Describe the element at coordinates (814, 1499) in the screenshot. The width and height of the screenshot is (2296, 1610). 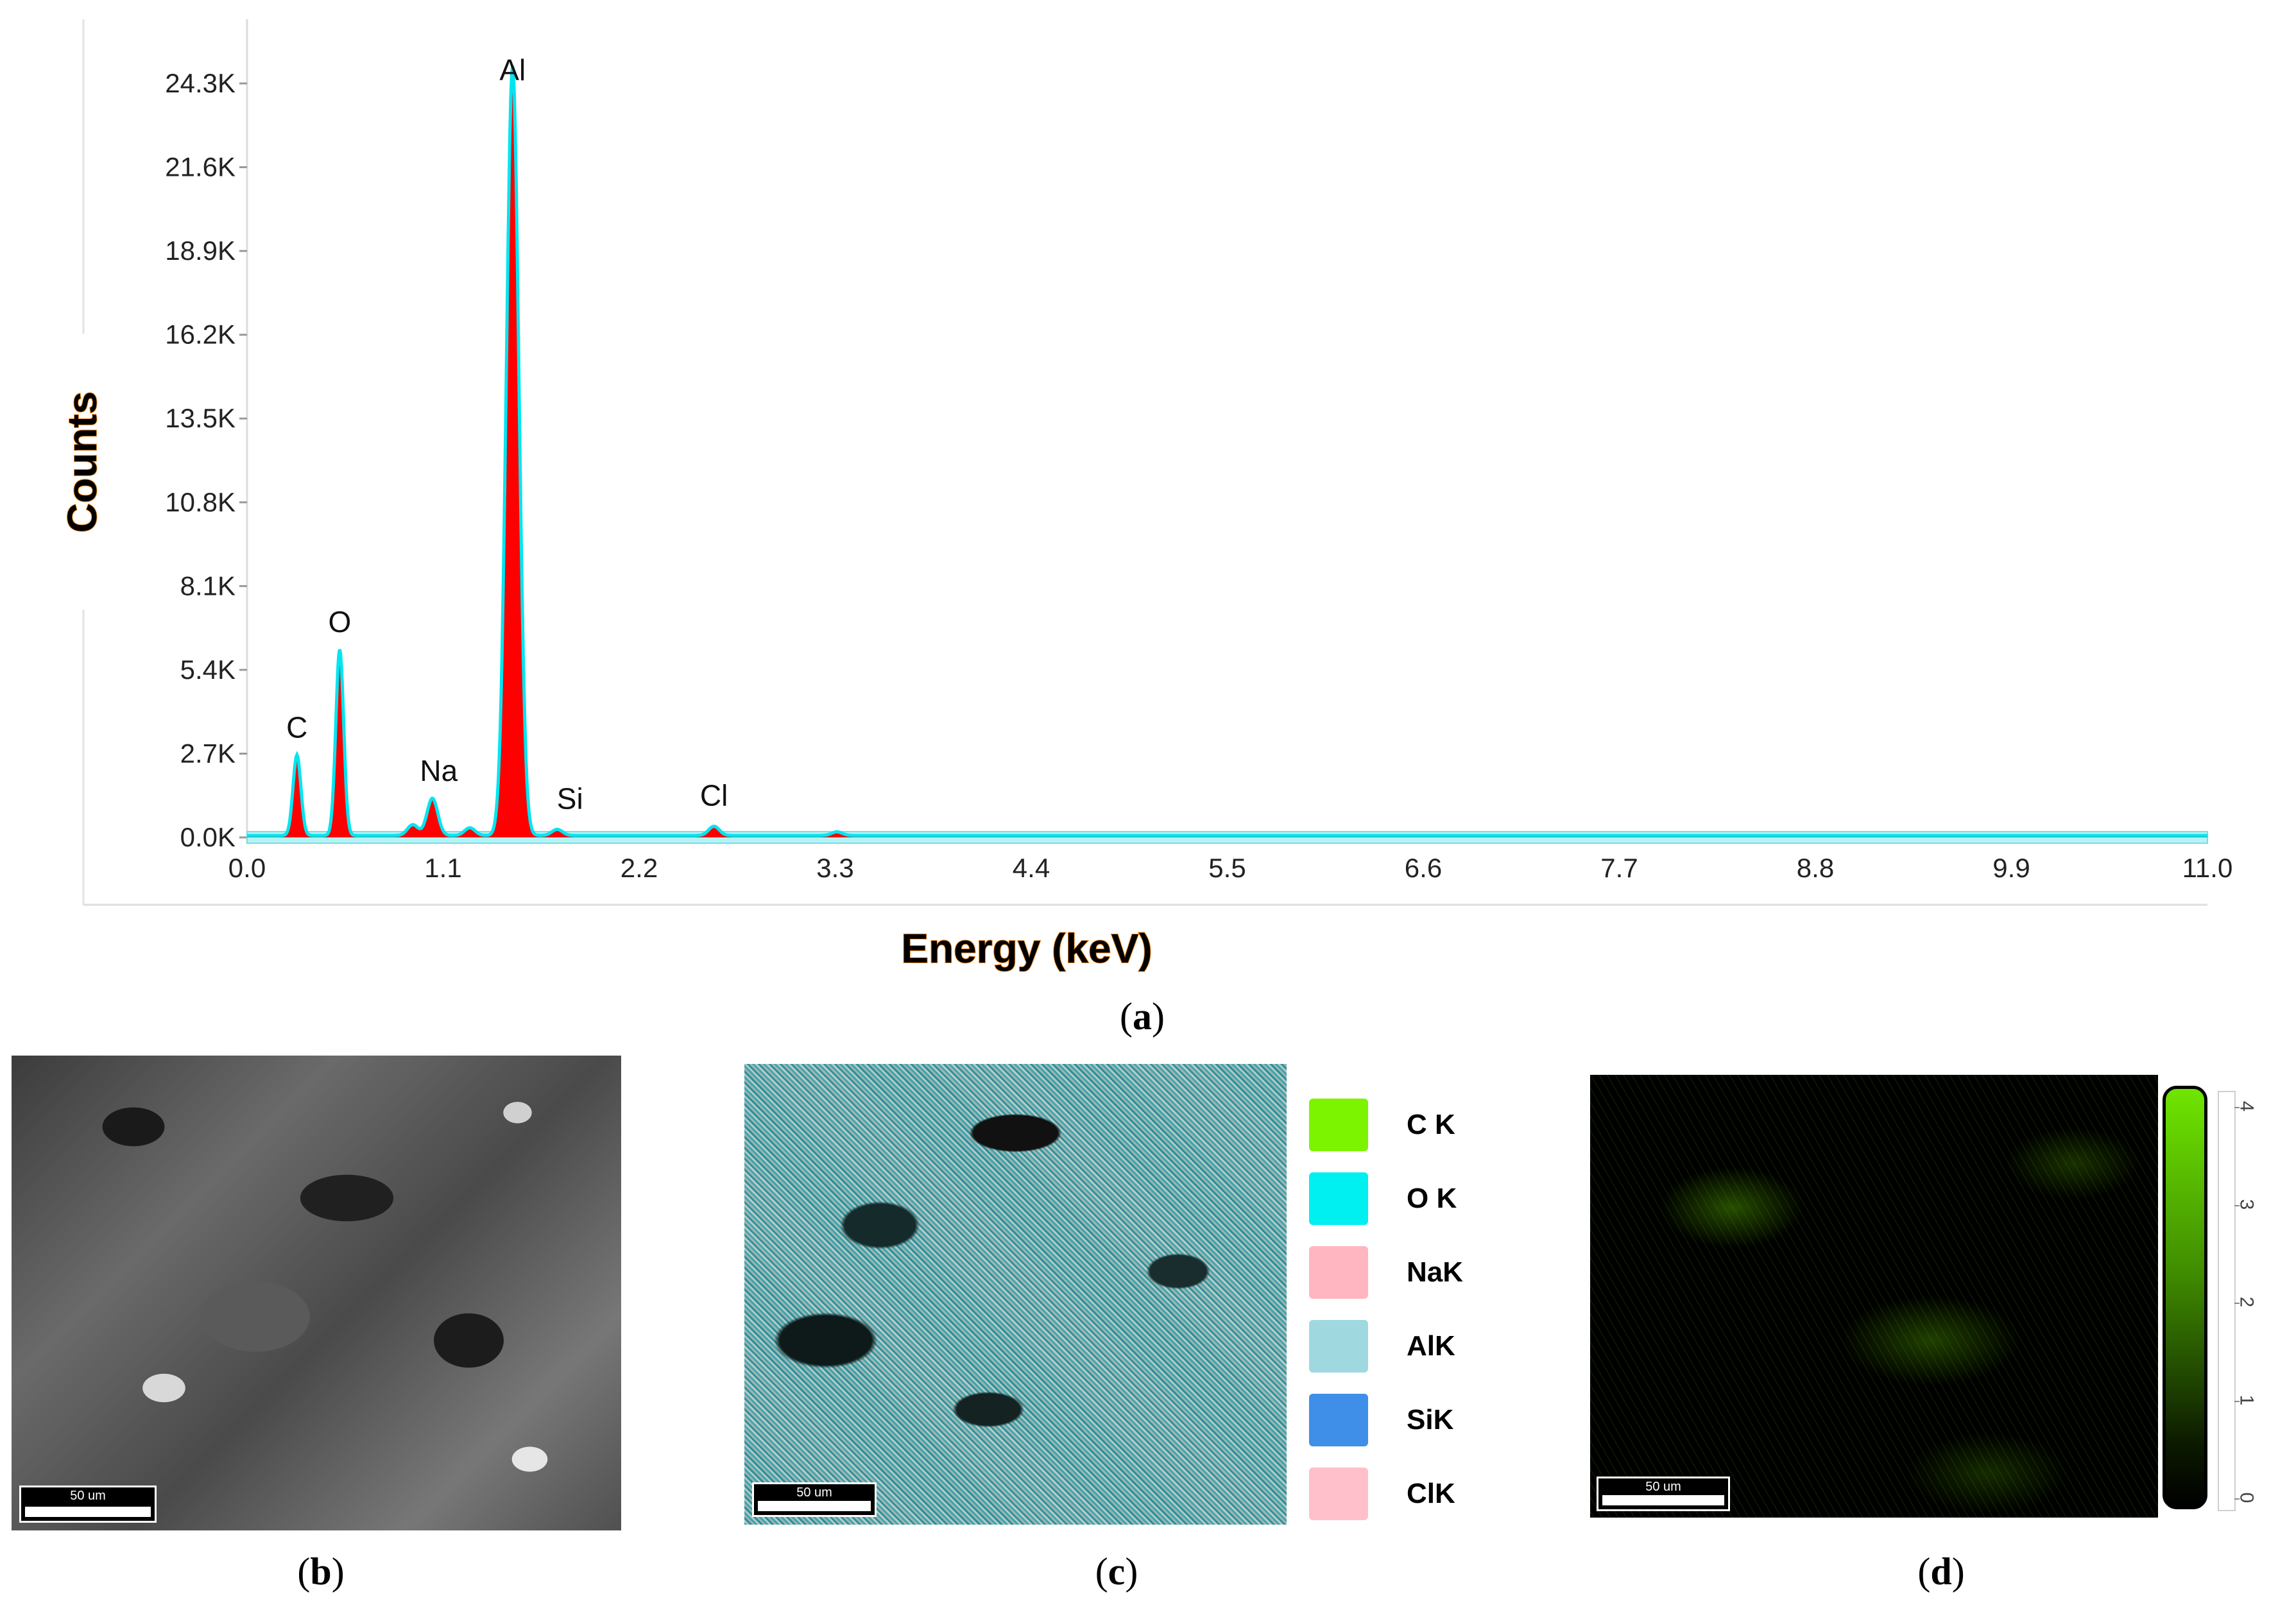
I see `scale-bar-c: 50 um` at that location.